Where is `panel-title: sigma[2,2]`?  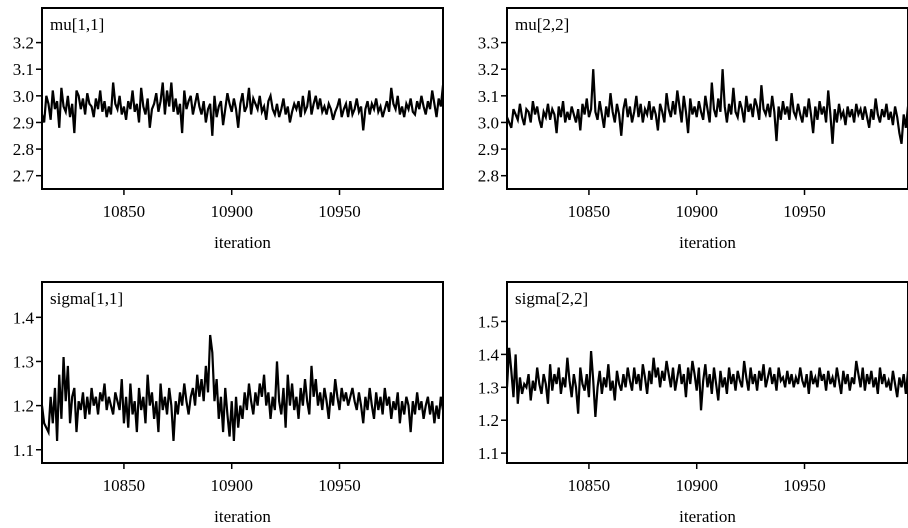 panel-title: sigma[2,2] is located at coordinates (551, 298).